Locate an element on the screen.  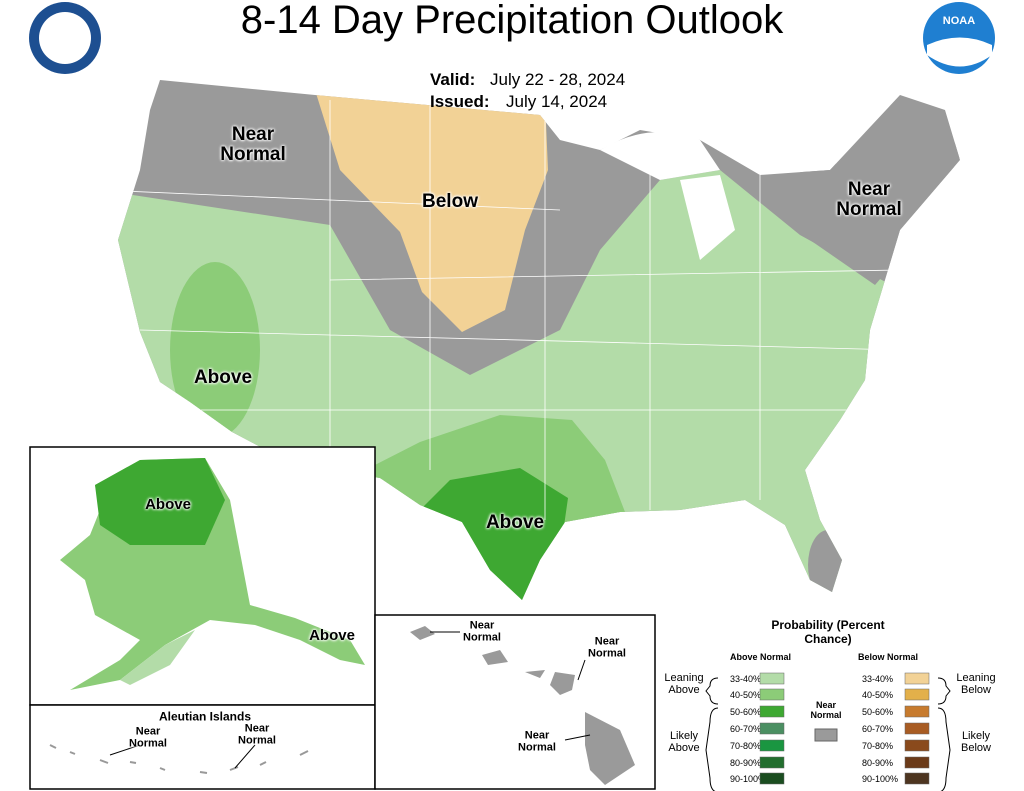
issued-label: Issued: is located at coordinates (460, 101).